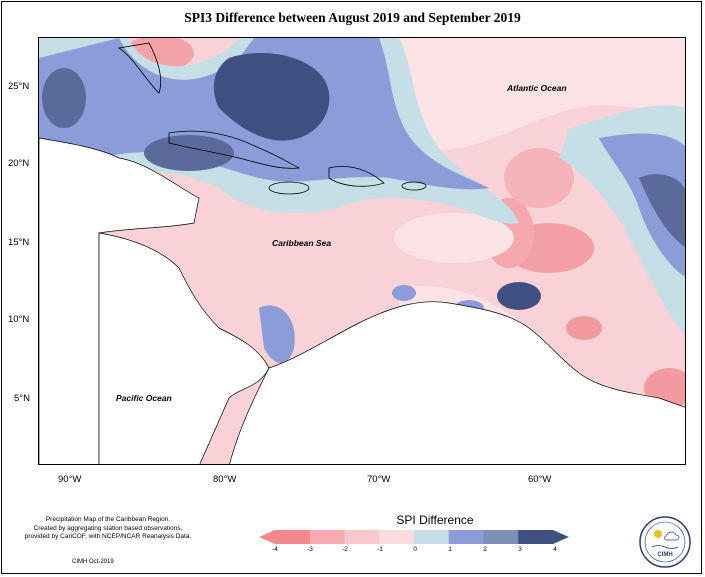 This screenshot has width=705, height=577. What do you see at coordinates (289, 188) in the screenshot?
I see `land-jamaica` at bounding box center [289, 188].